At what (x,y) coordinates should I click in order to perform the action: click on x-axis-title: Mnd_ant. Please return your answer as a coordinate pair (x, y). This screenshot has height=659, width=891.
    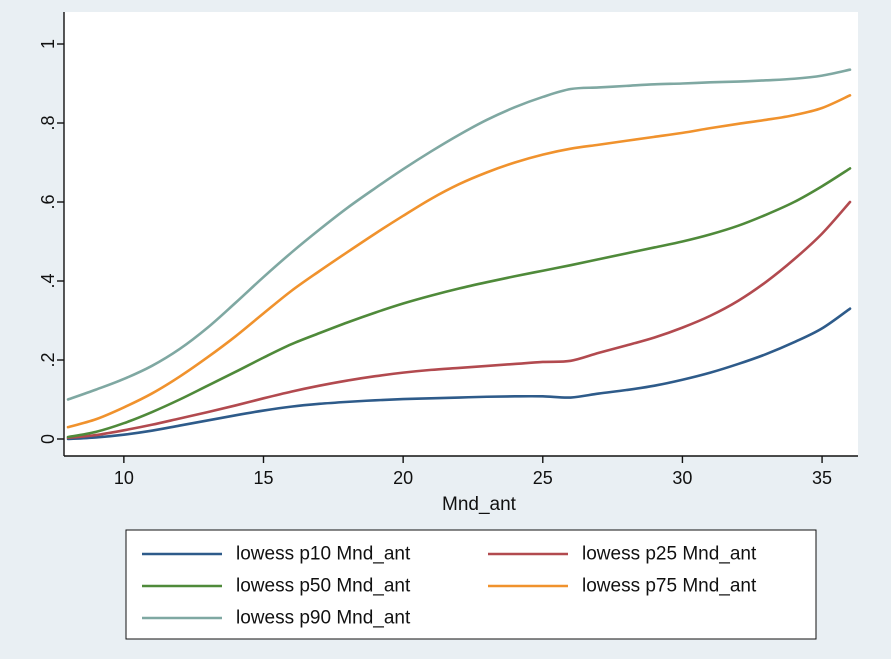
    Looking at the image, I should click on (479, 504).